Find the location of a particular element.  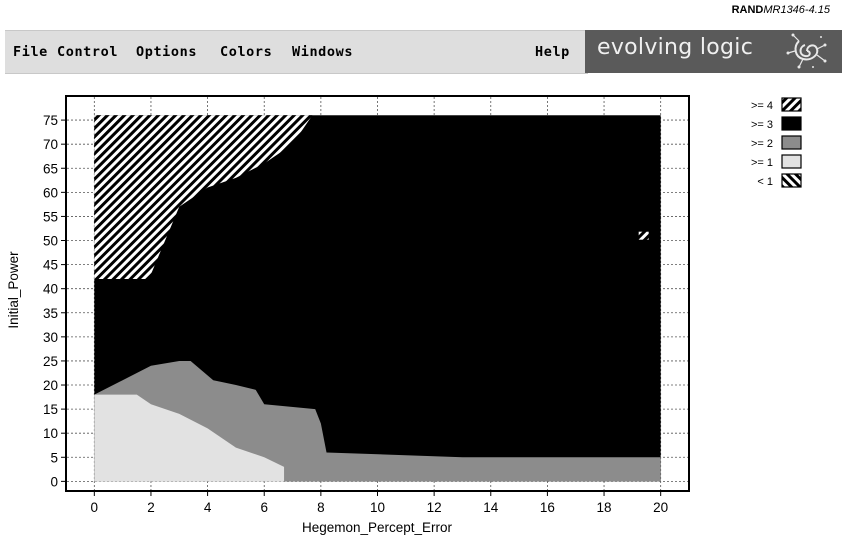

legend-label: >= 3 is located at coordinates (762, 125).